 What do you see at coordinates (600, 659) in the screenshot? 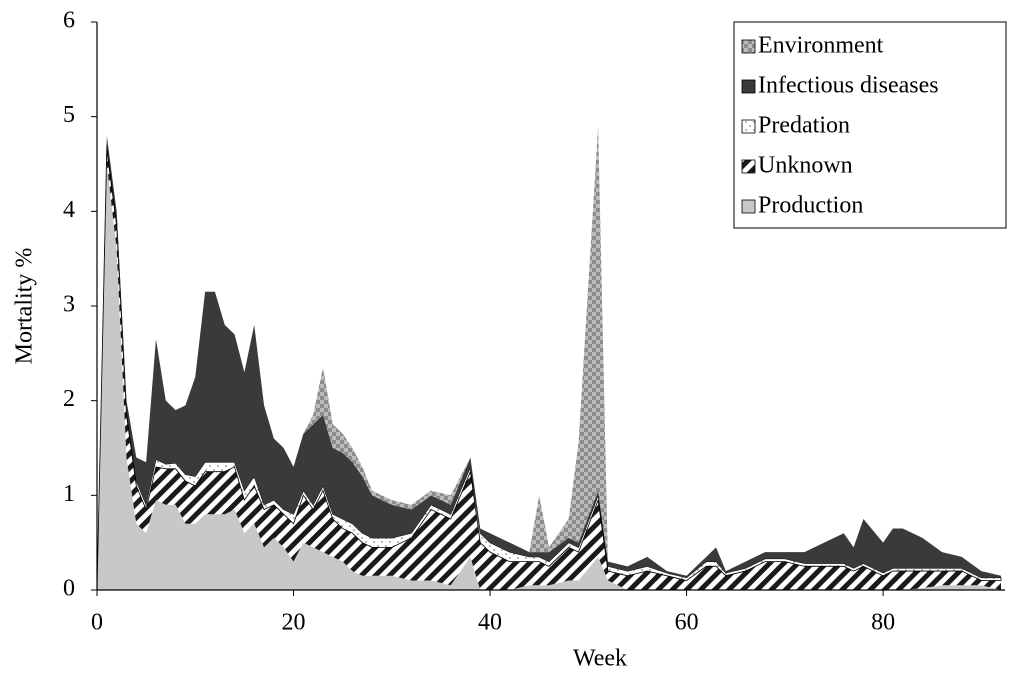
I see `x-axis-label: Week` at bounding box center [600, 659].